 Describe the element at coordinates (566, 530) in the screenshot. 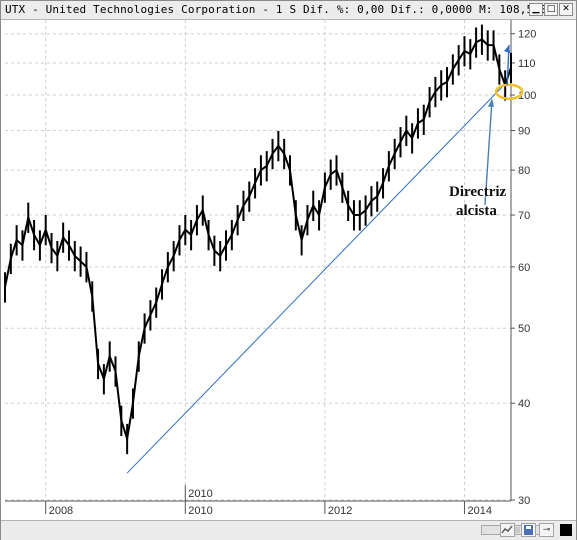

I see `color-swatch` at that location.